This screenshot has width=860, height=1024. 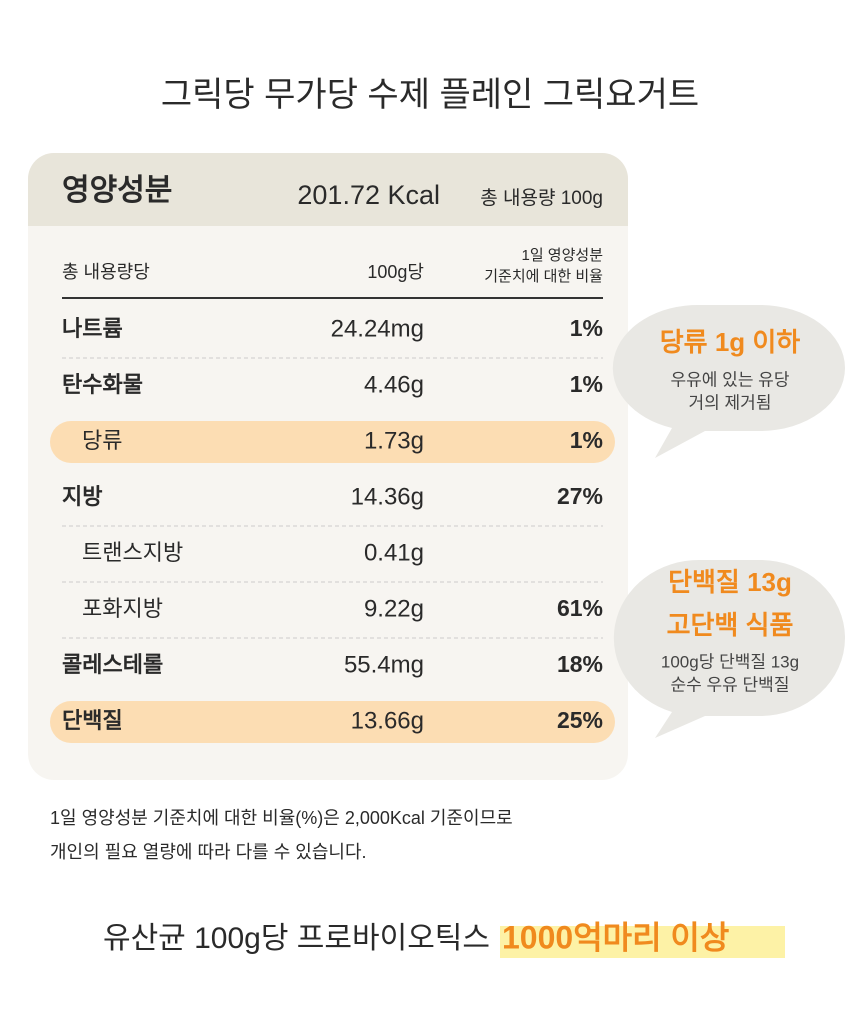 What do you see at coordinates (580, 720) in the screenshot?
I see `row-percent: 25%` at bounding box center [580, 720].